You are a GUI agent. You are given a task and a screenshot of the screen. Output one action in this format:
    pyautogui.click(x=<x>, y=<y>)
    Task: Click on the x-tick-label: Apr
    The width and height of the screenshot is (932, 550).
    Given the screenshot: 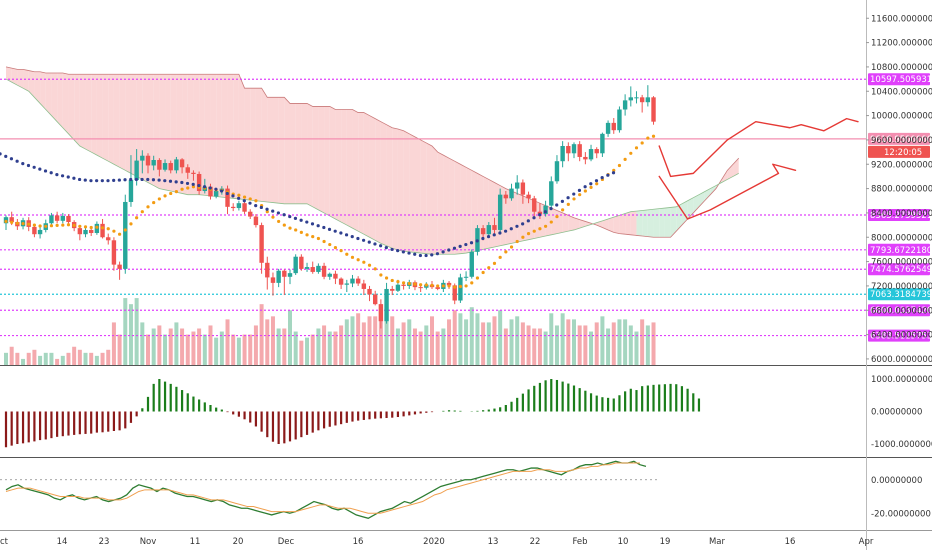 What is the action you would take?
    pyautogui.click(x=866, y=542)
    